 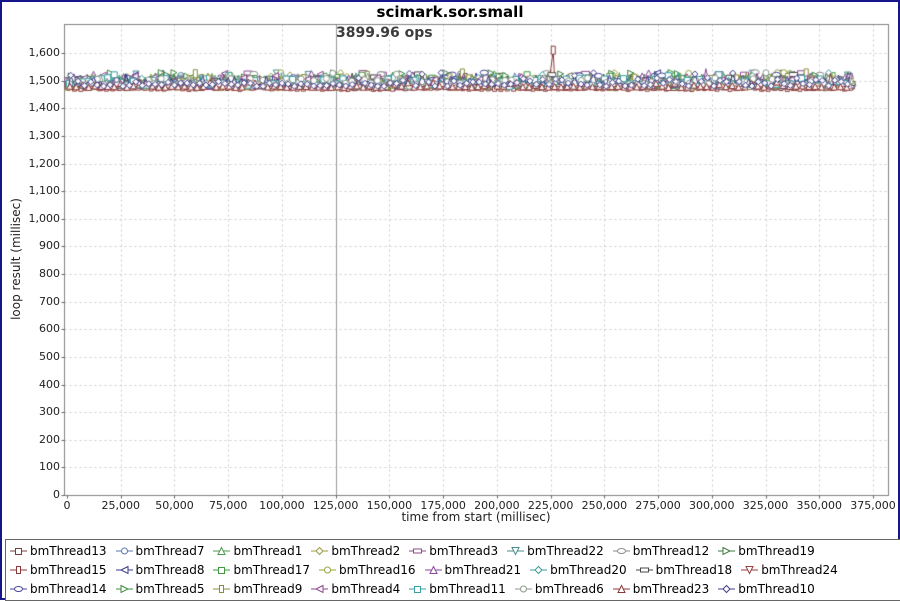 What do you see at coordinates (377, 570) in the screenshot?
I see `legend-item-label: bmThread16` at bounding box center [377, 570].